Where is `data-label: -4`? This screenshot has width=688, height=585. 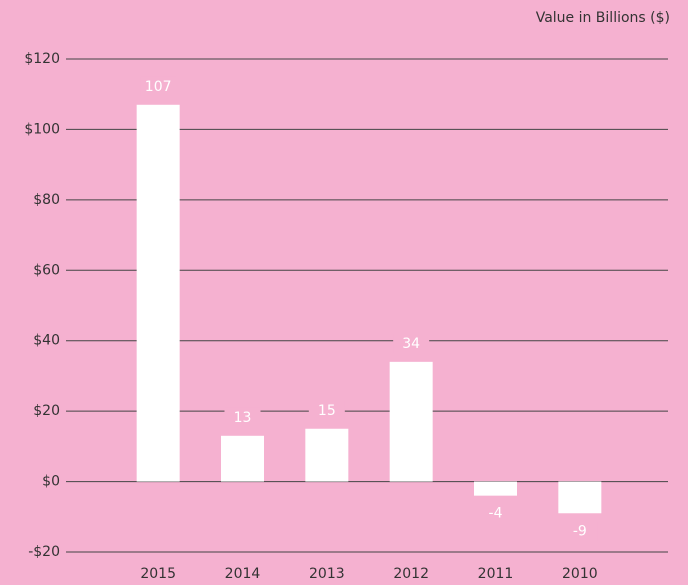
data-label: -4 is located at coordinates (496, 514).